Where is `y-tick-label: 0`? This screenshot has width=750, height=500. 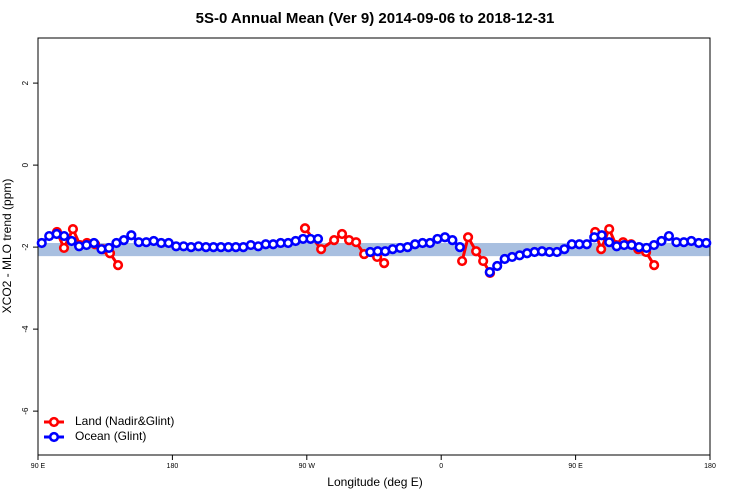
y-tick-label: 0 is located at coordinates (25, 164).